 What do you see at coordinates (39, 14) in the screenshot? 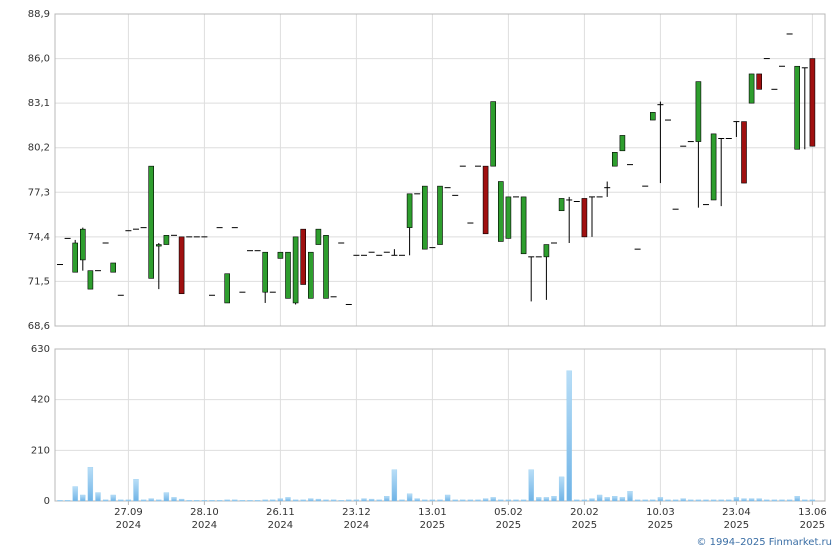
I see `y-tick-label: 88,9` at bounding box center [39, 14].